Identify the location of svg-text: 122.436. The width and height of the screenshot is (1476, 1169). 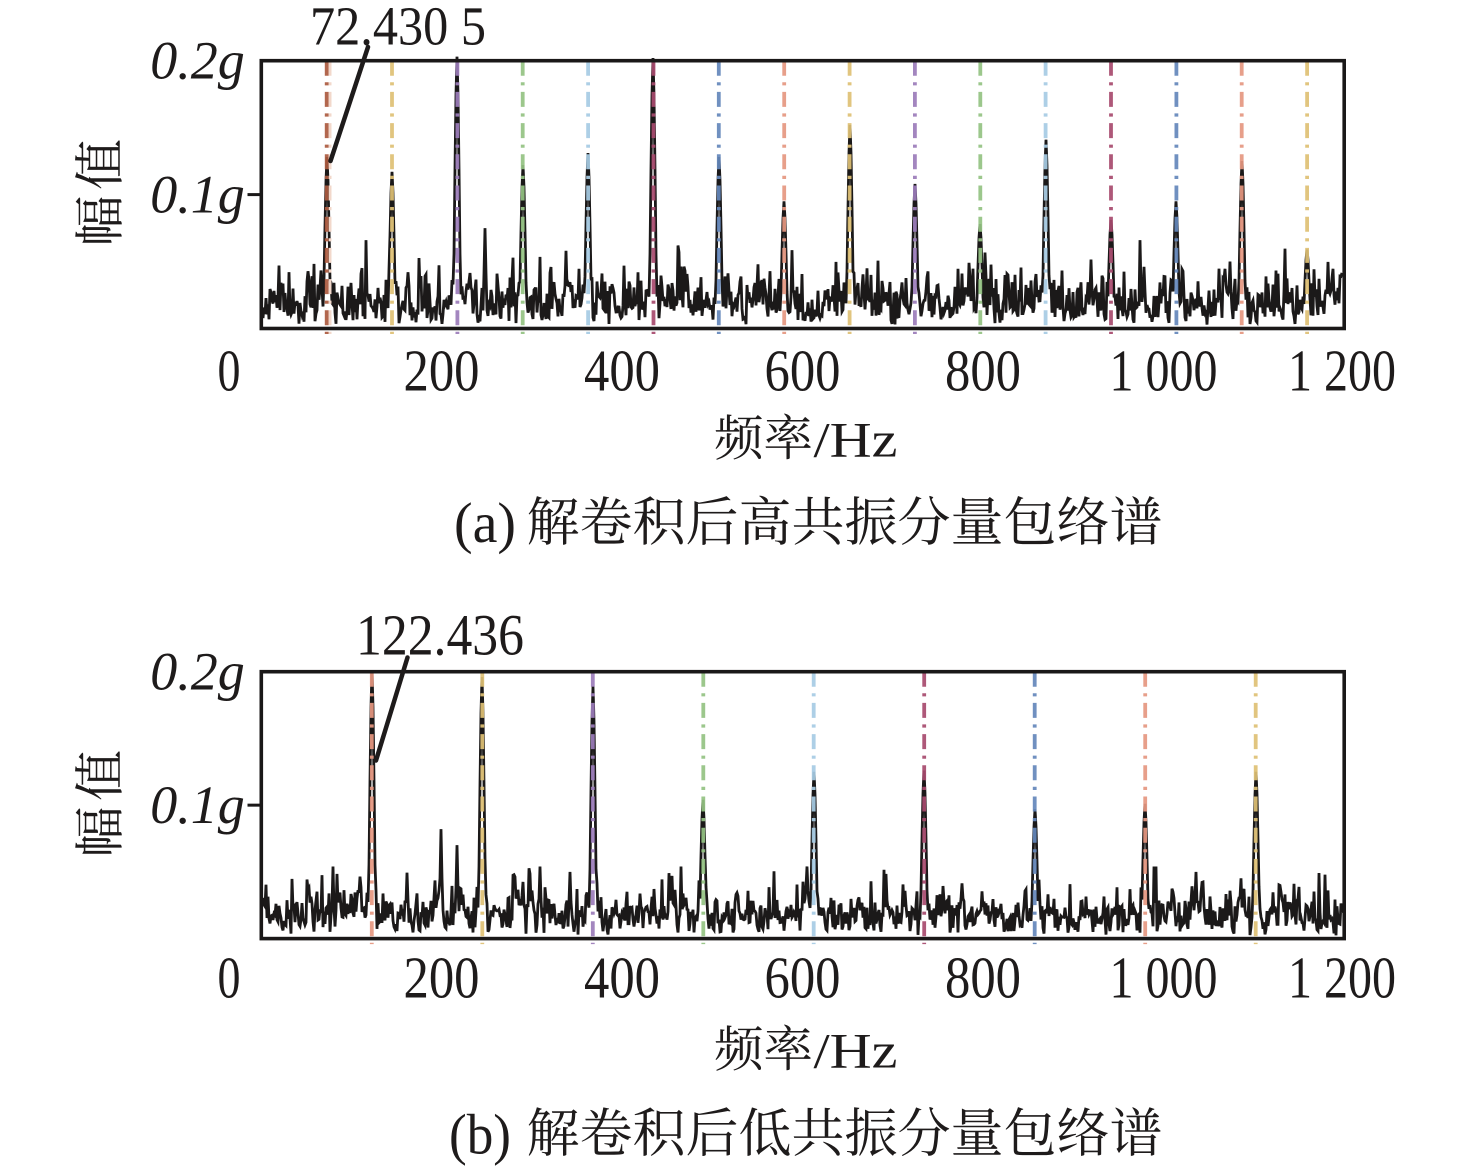
(440, 635).